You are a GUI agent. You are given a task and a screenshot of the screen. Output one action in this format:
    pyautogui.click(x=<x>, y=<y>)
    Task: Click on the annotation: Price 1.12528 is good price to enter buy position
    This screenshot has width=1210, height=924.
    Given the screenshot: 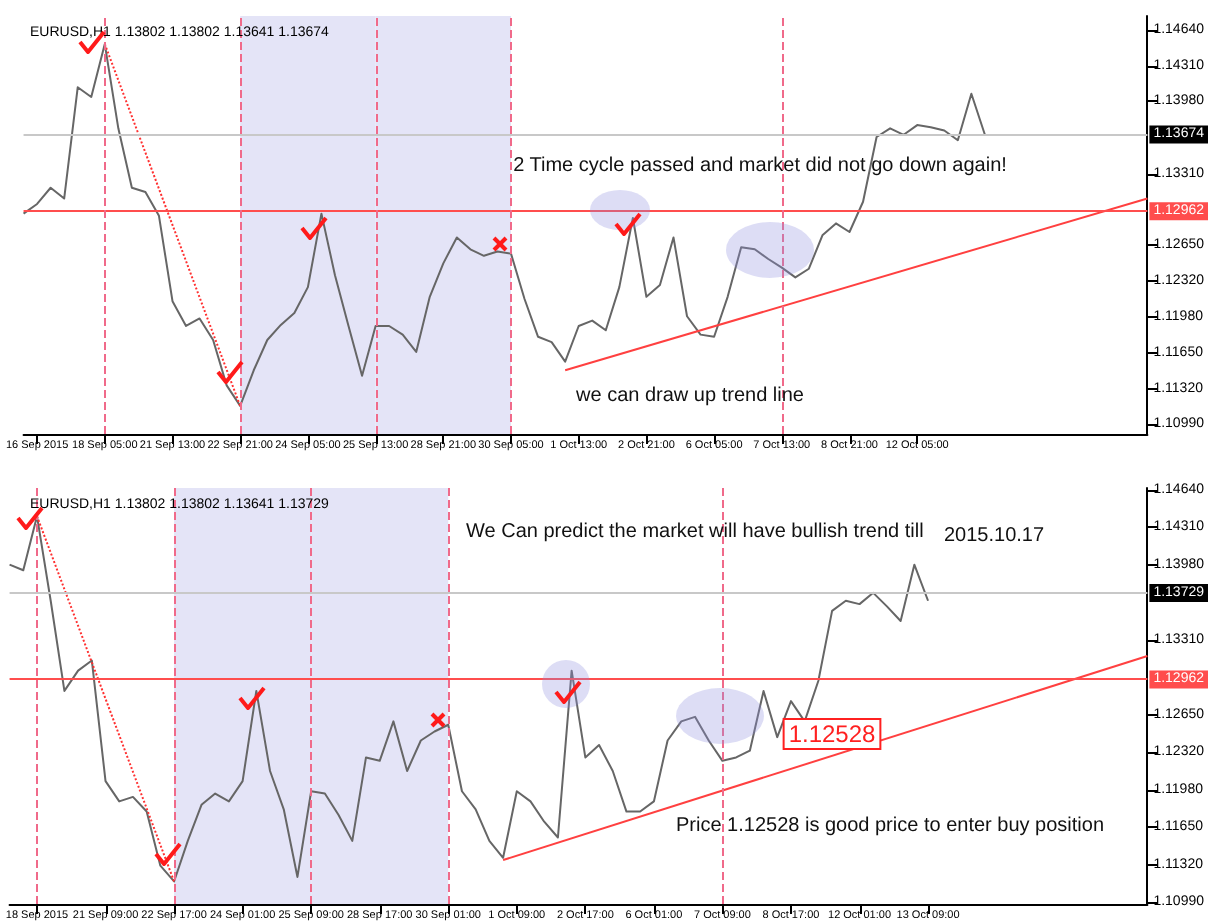 What is the action you would take?
    pyautogui.click(x=890, y=826)
    